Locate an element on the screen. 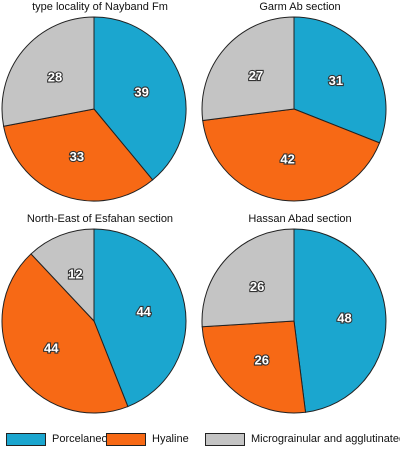 The height and width of the screenshot is (450, 400). legend-item-micrograinular: Micrograinular and agglutinated is located at coordinates (302, 439).